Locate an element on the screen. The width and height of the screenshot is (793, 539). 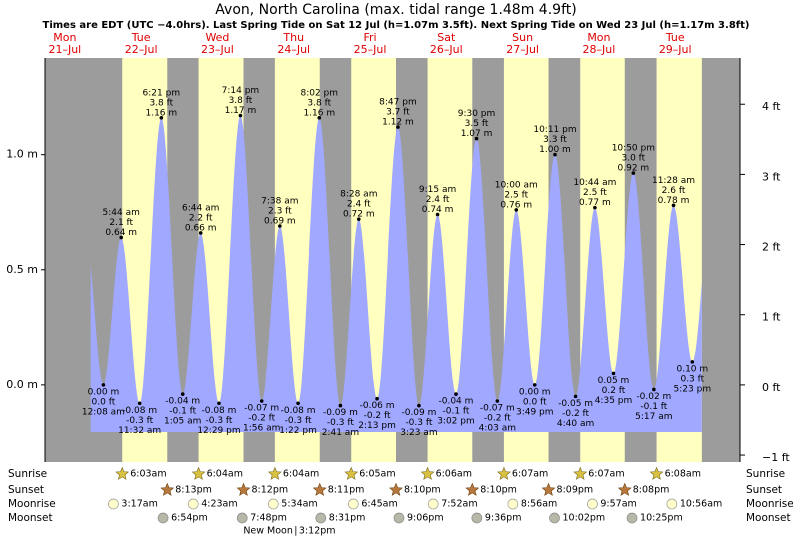
tide-label: 3.3 ft is located at coordinates (555, 140).